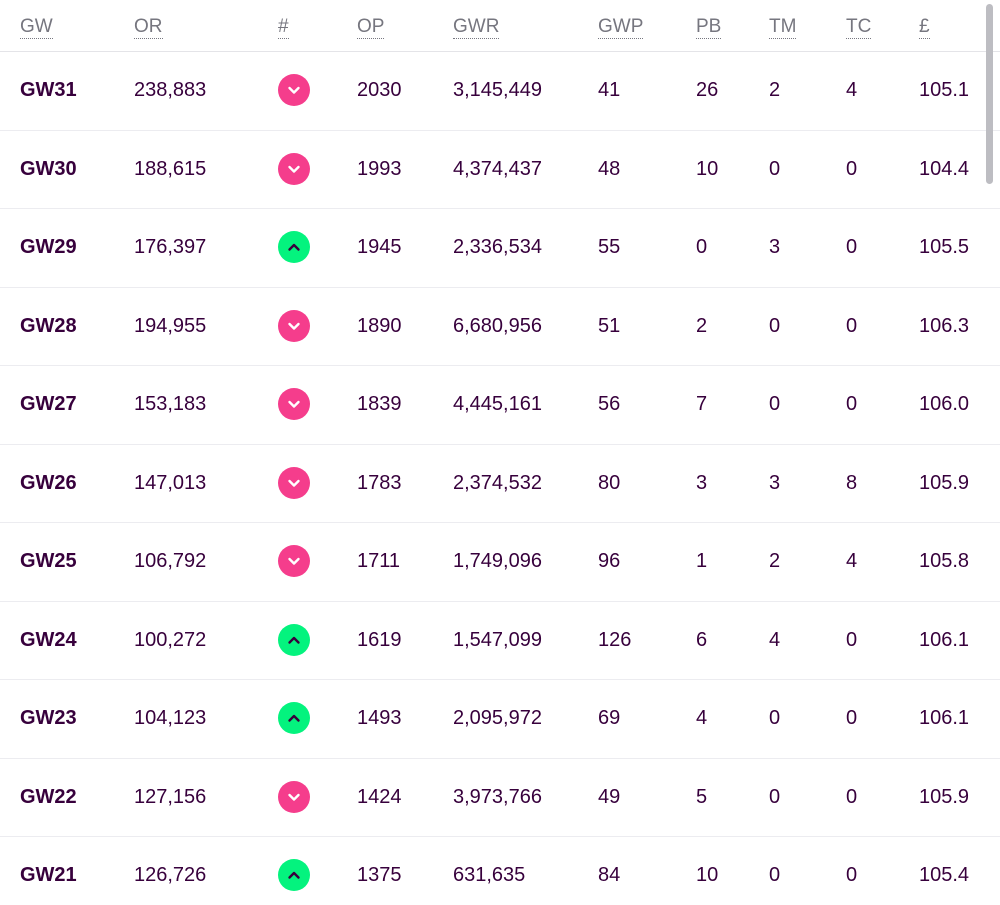  Describe the element at coordinates (783, 27) in the screenshot. I see `header-transfers-made: TM` at that location.